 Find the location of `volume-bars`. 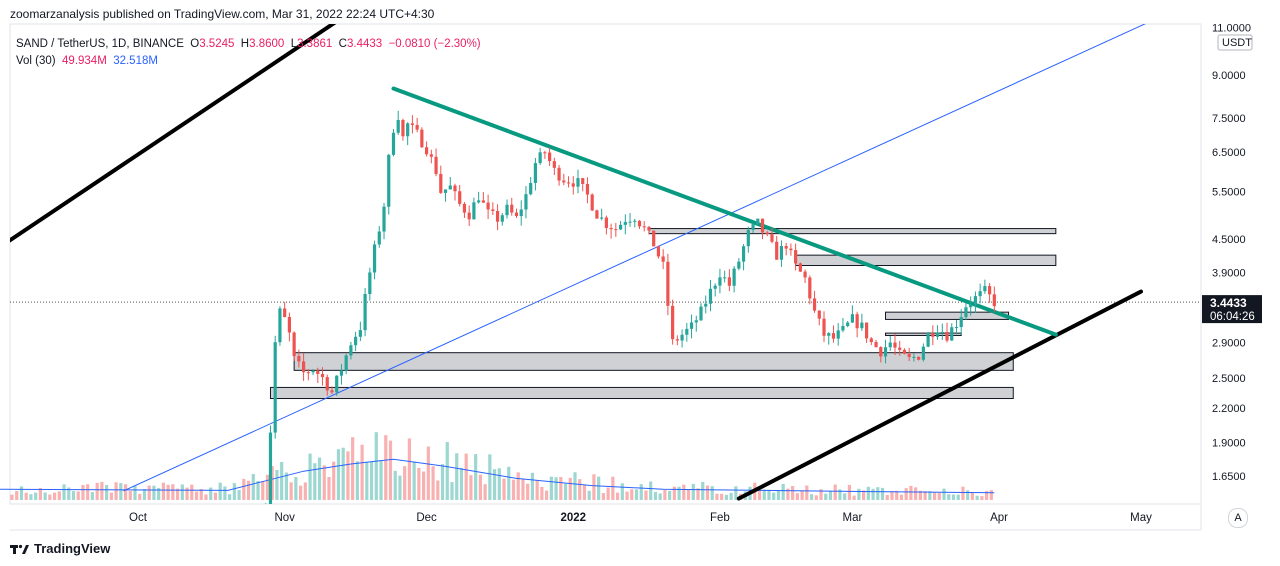

volume-bars is located at coordinates (501, 466).